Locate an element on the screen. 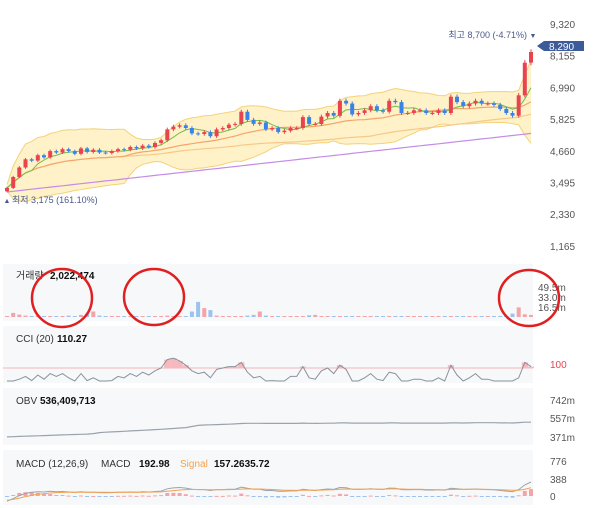 Image resolution: width=616 pixels, height=508 pixels. cci-line is located at coordinates (269, 369).